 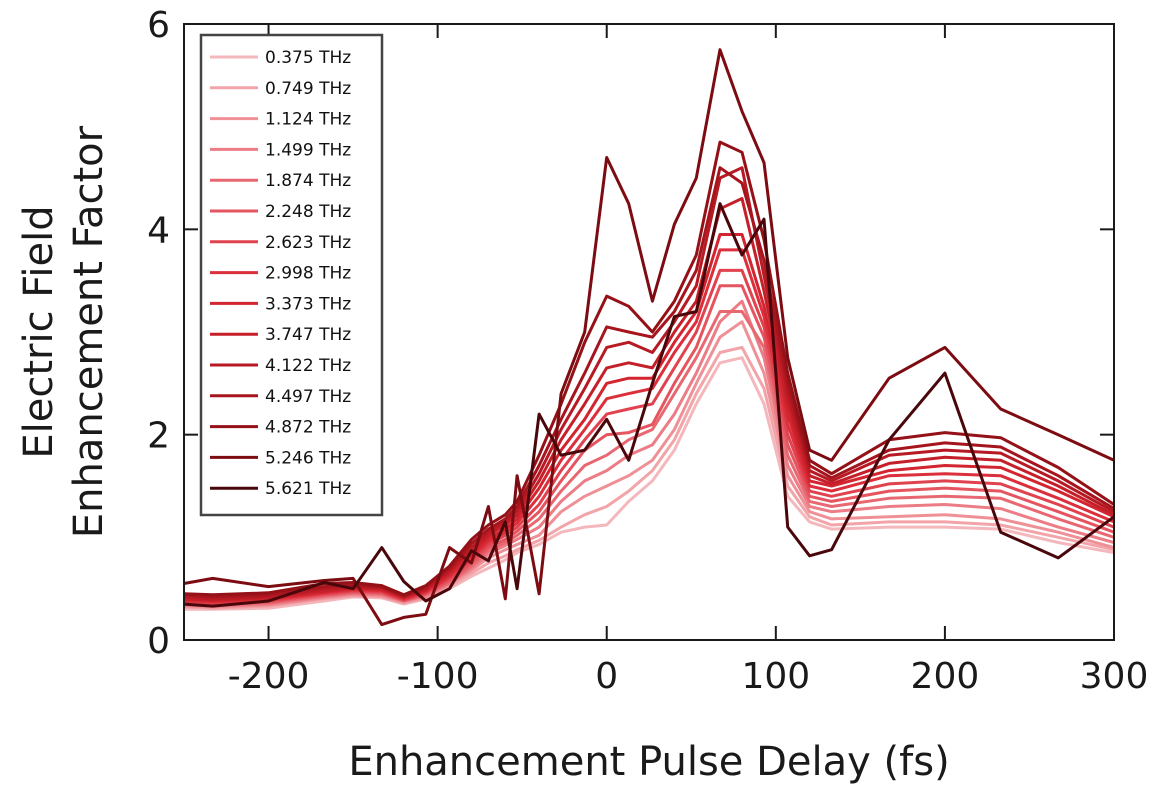 What do you see at coordinates (308, 397) in the screenshot?
I see `legend-label: 4.497 THz` at bounding box center [308, 397].